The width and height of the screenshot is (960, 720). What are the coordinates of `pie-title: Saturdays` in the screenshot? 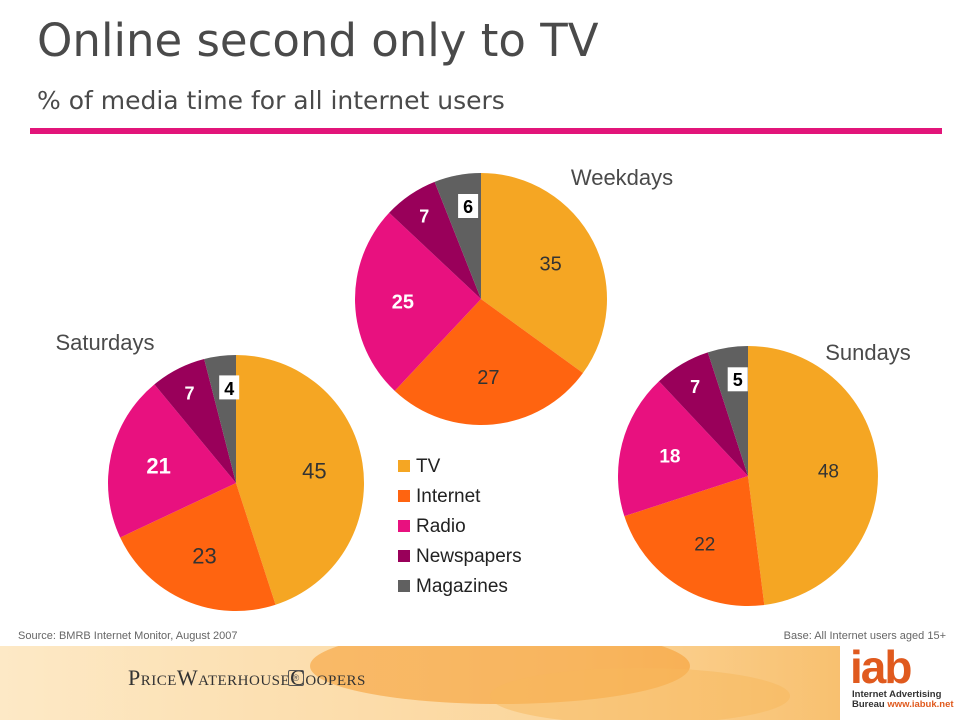 It's located at (104, 342).